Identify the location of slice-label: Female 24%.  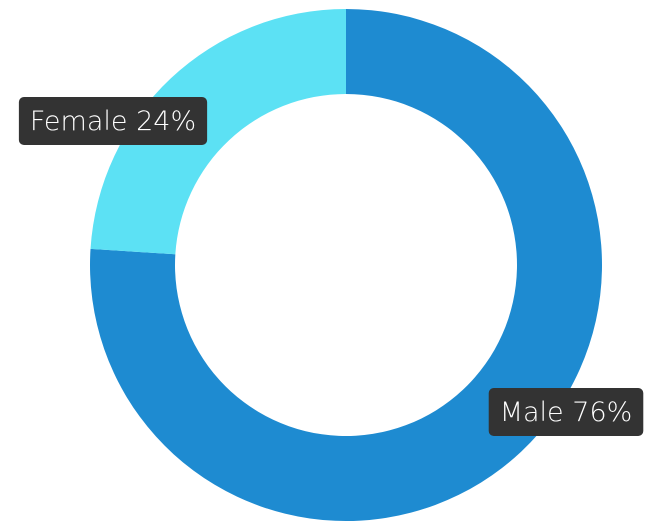
(113, 121).